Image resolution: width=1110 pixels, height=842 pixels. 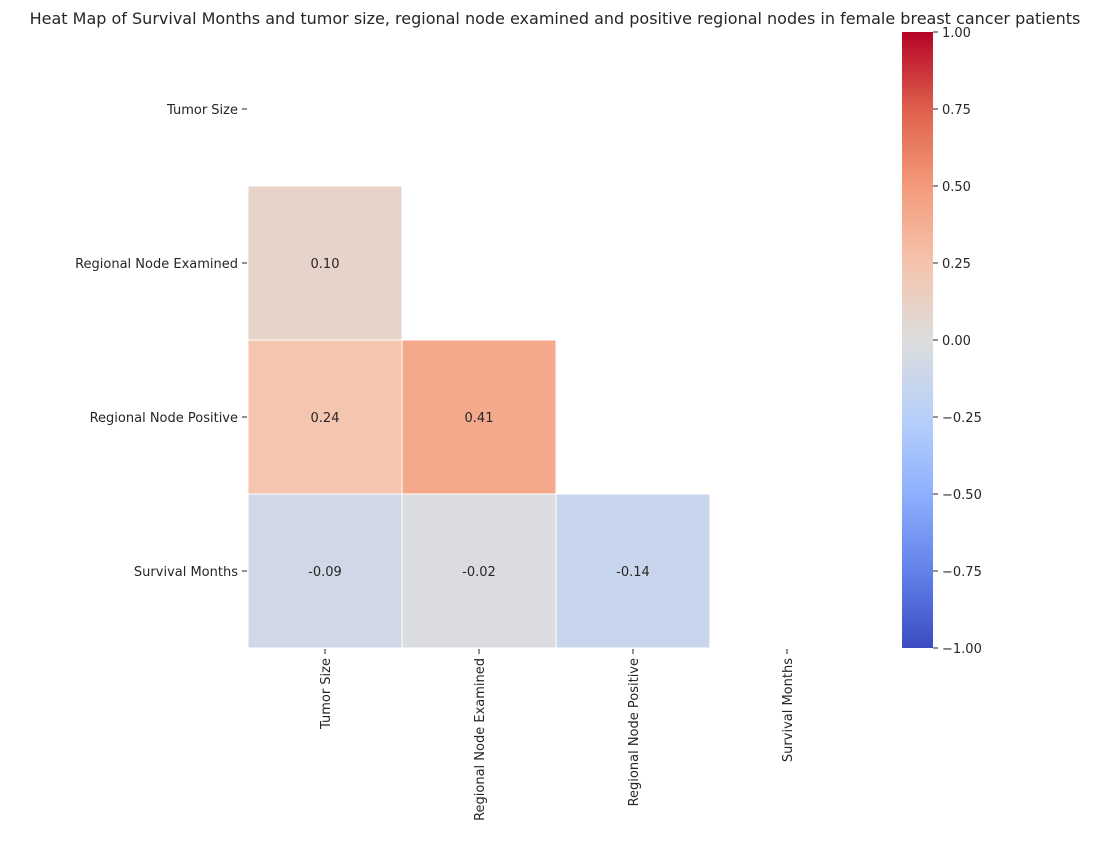 What do you see at coordinates (480, 739) in the screenshot?
I see `x-tick-label: Regional Node Examined` at bounding box center [480, 739].